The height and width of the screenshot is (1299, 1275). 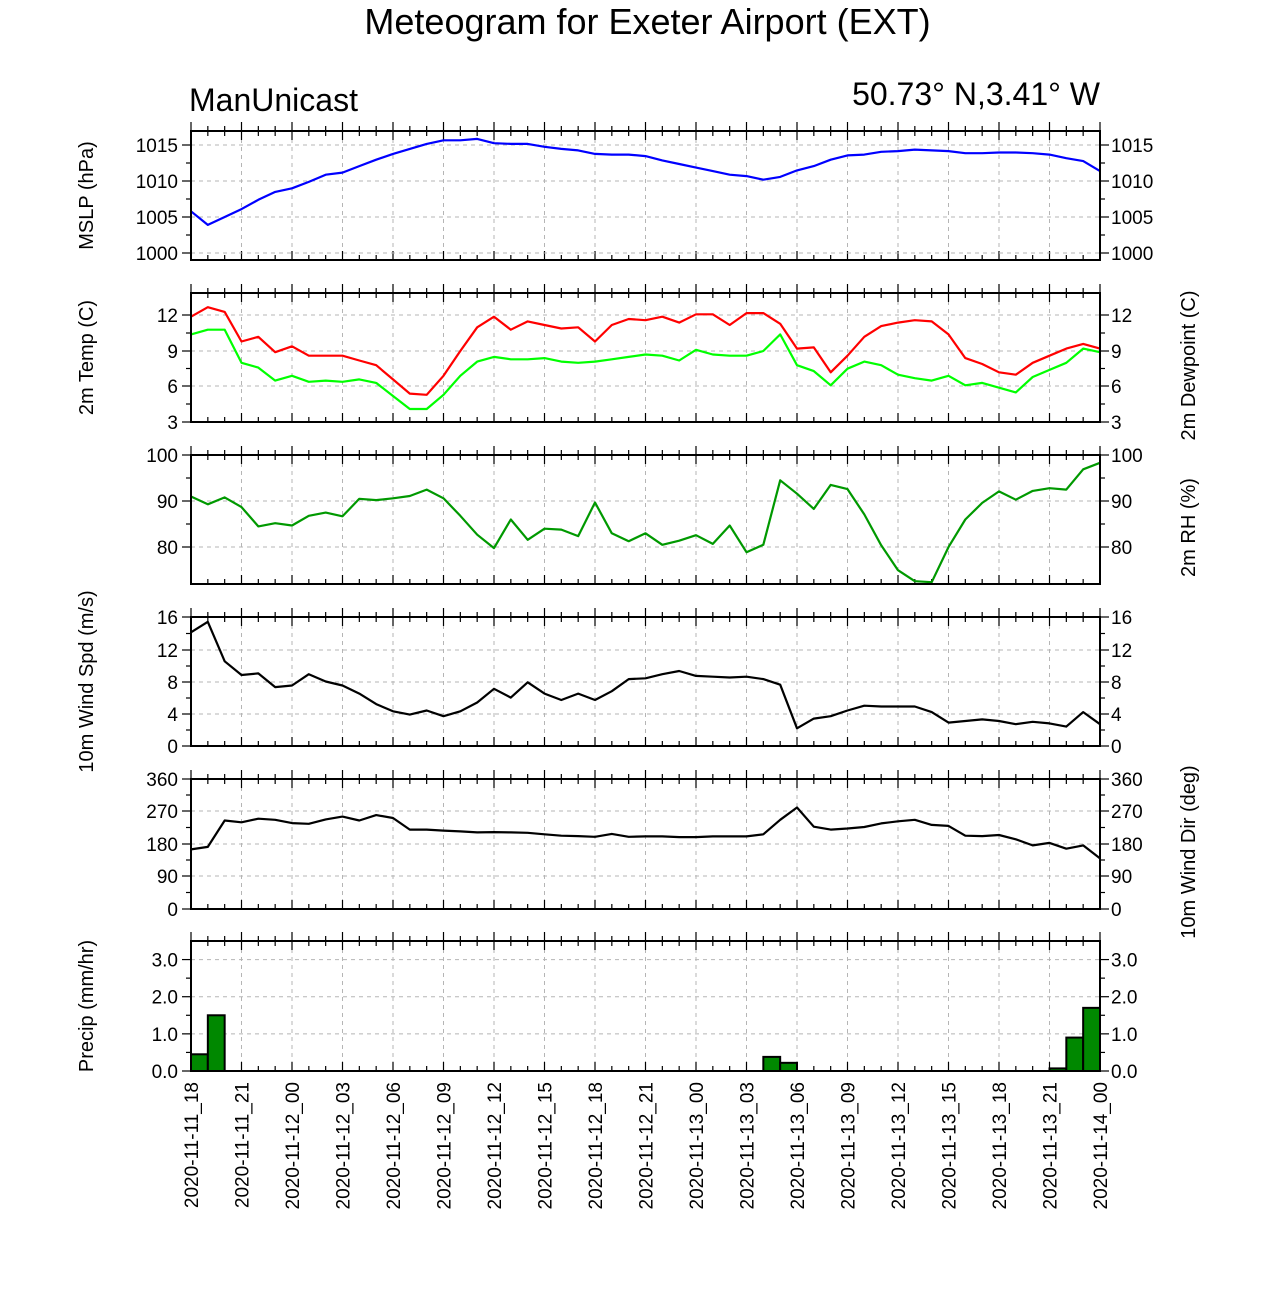 I want to click on wspd-ylabel: 10m Wind Spd (m/s), so click(x=87, y=681).